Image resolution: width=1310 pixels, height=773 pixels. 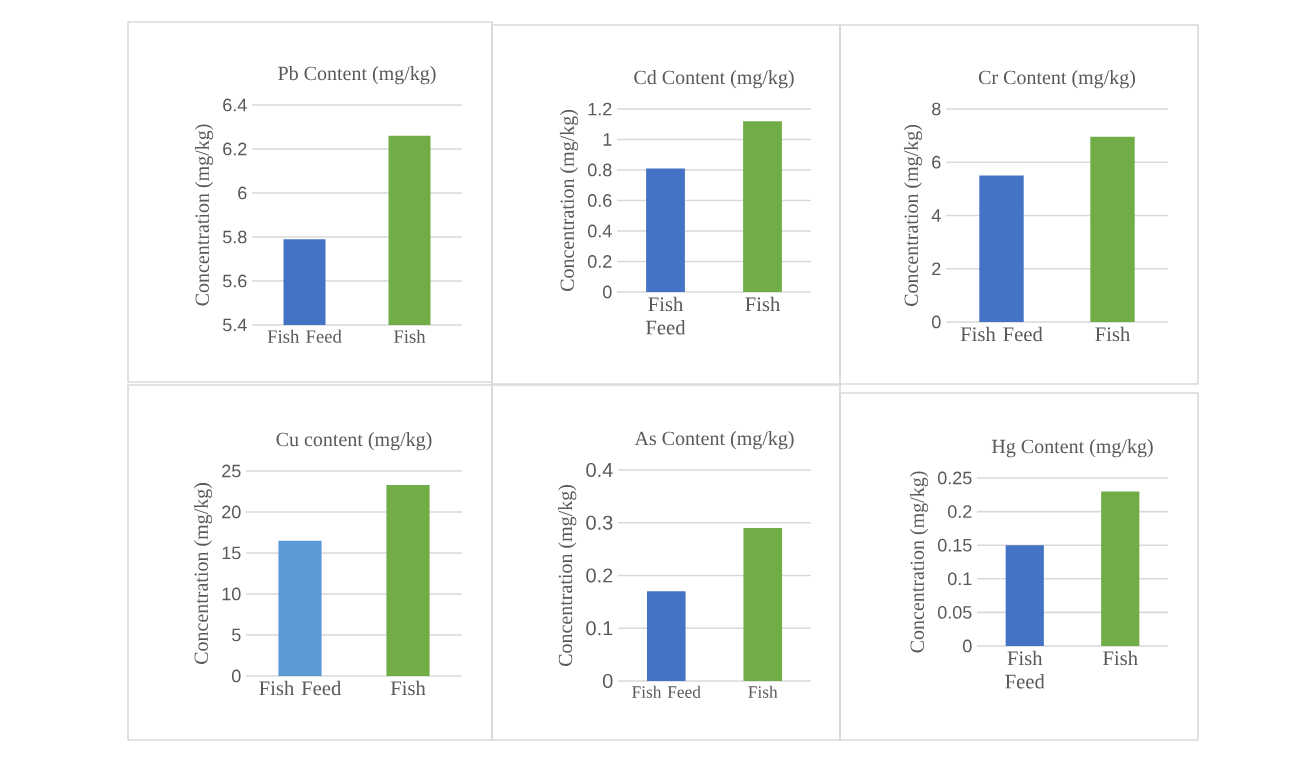 I want to click on y-tick-label: 0.6, so click(x=599, y=200).